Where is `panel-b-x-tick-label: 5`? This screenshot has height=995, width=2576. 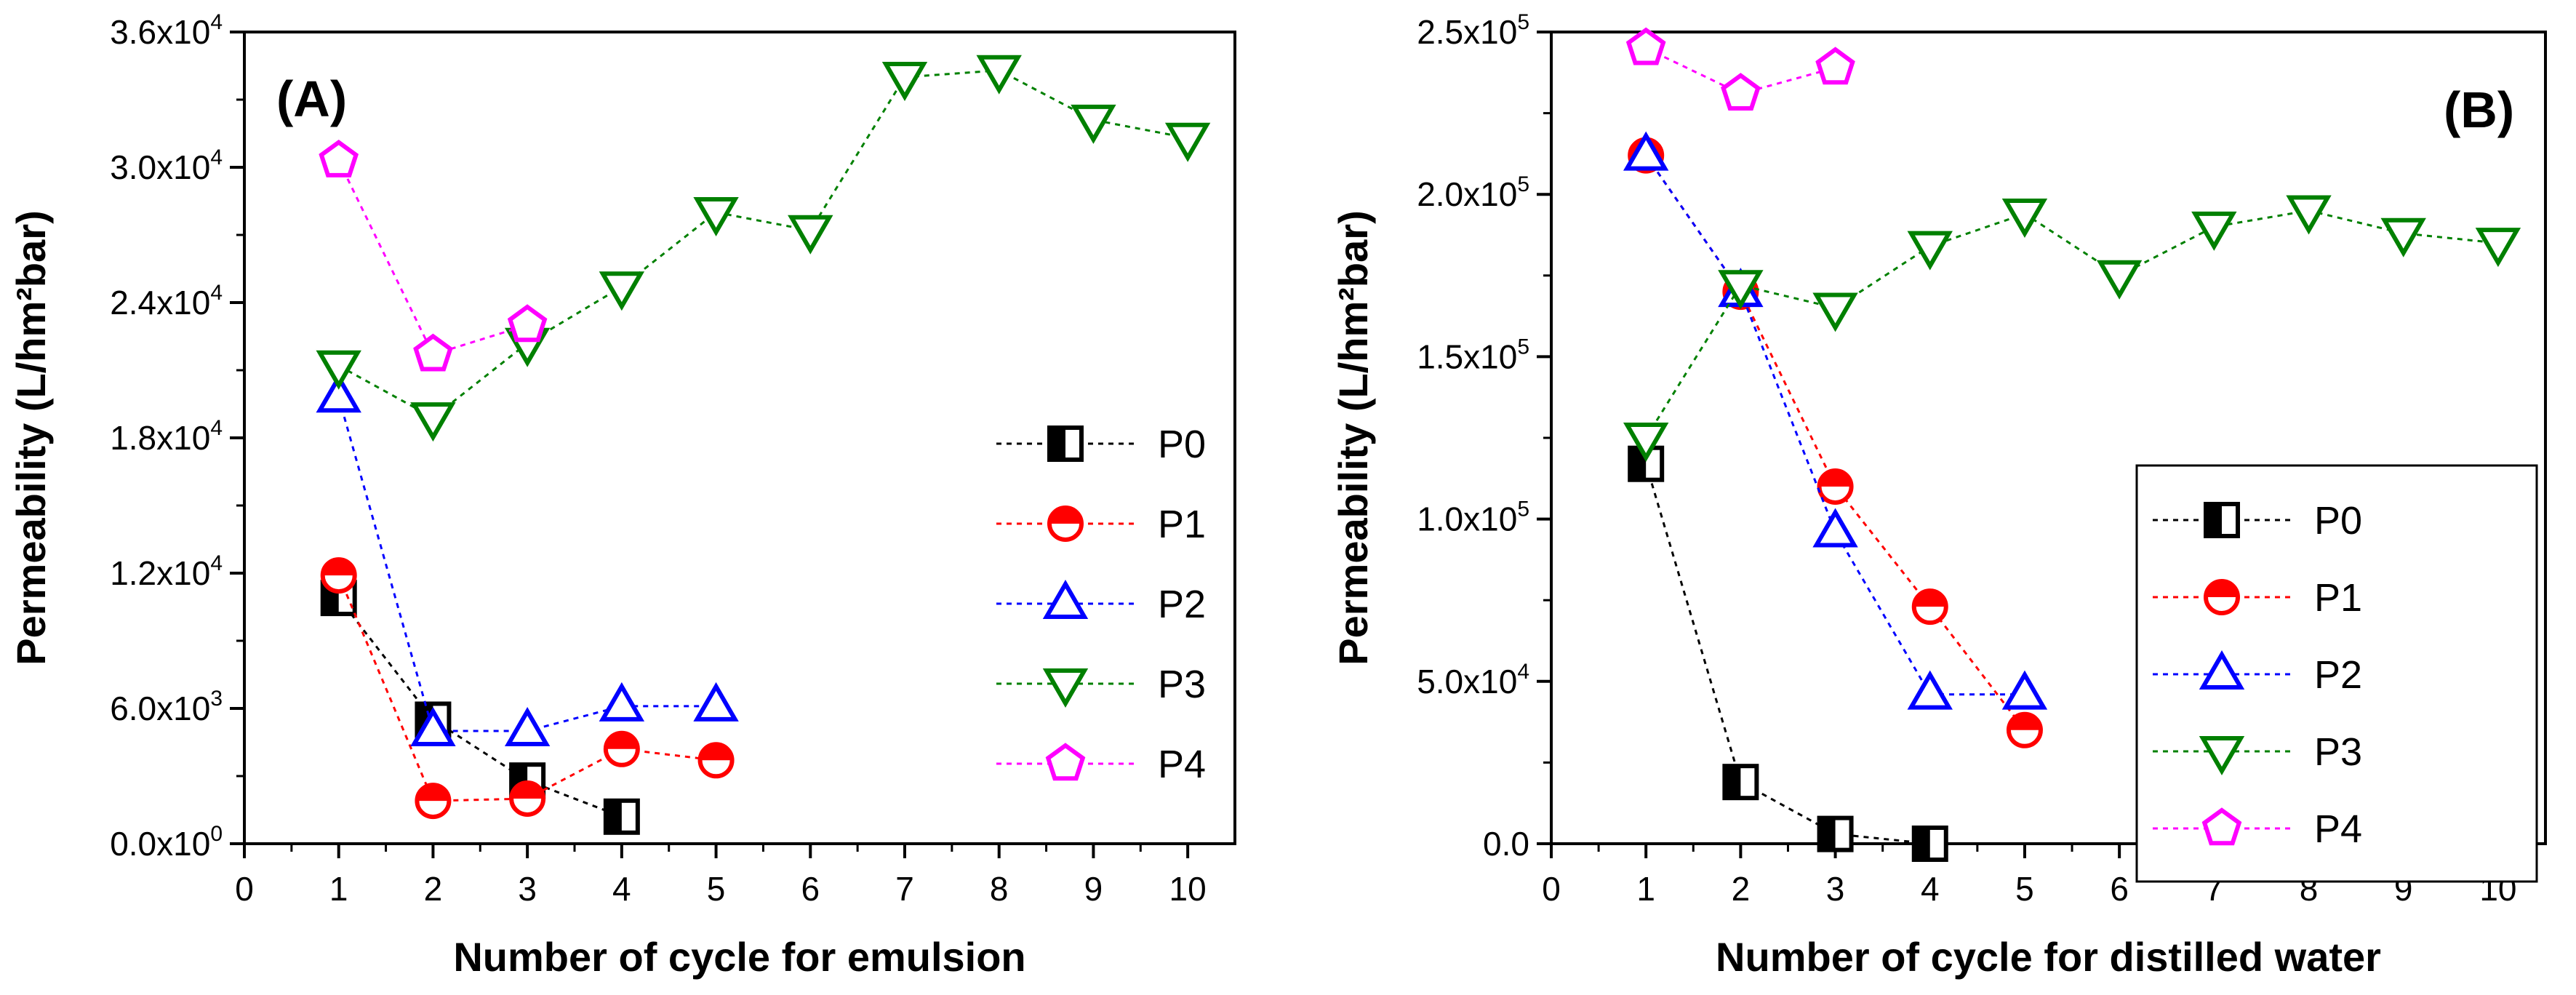 panel-b-x-tick-label: 5 is located at coordinates (2024, 889).